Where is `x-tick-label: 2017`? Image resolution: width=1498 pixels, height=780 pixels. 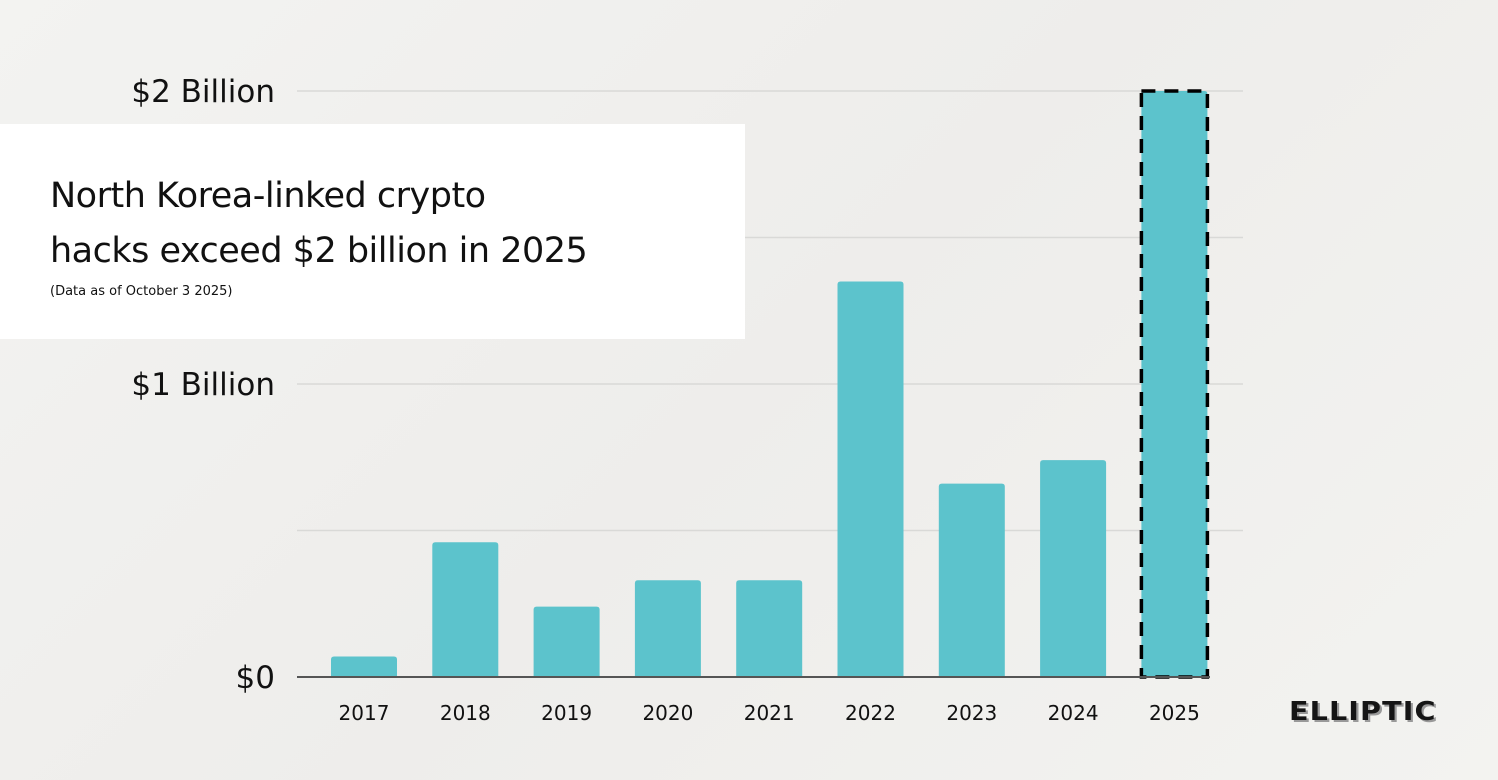
x-tick-label: 2017 is located at coordinates (364, 713).